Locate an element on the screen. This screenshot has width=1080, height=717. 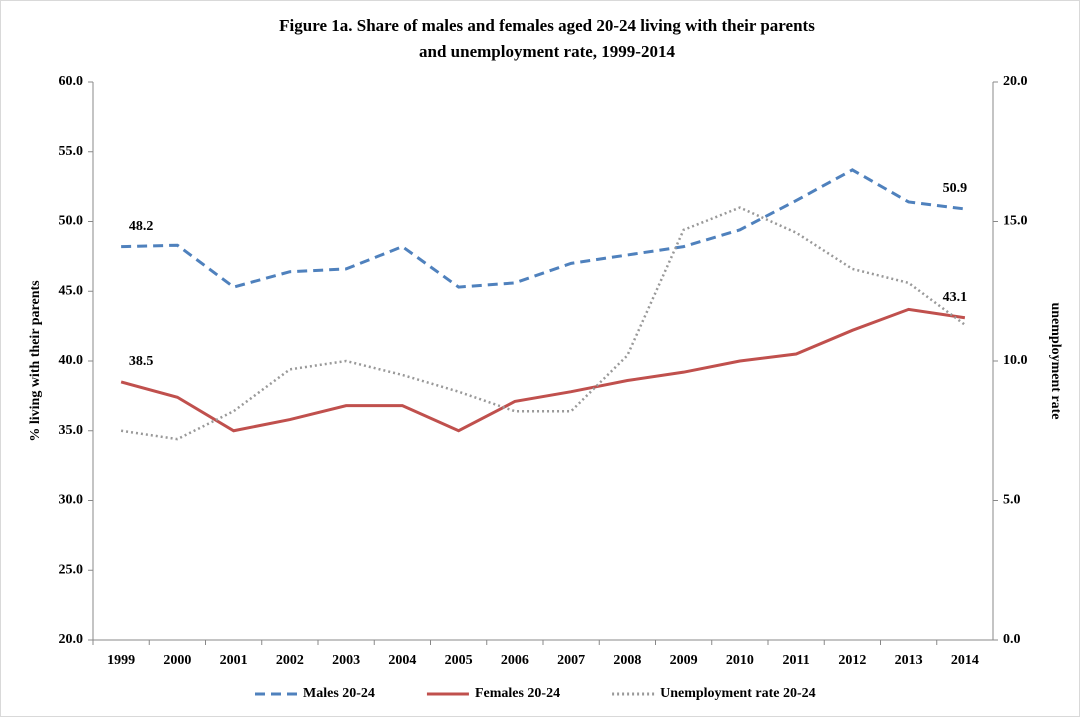
y-tick-label: 60.0 is located at coordinates (71, 81).